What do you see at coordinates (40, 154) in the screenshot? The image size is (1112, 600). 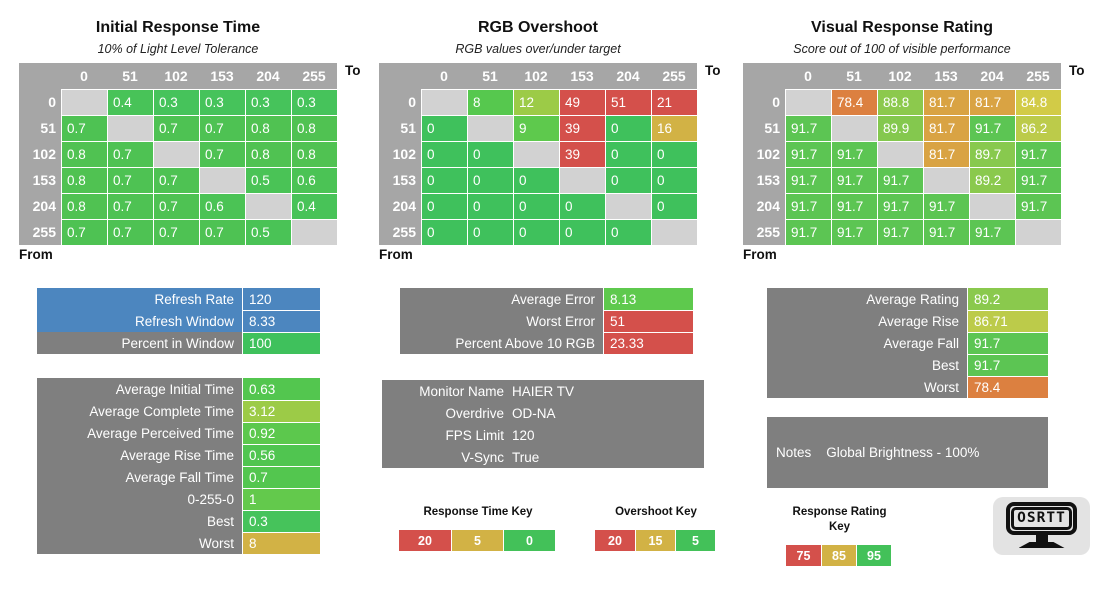 I see `row-header-cell: 102` at bounding box center [40, 154].